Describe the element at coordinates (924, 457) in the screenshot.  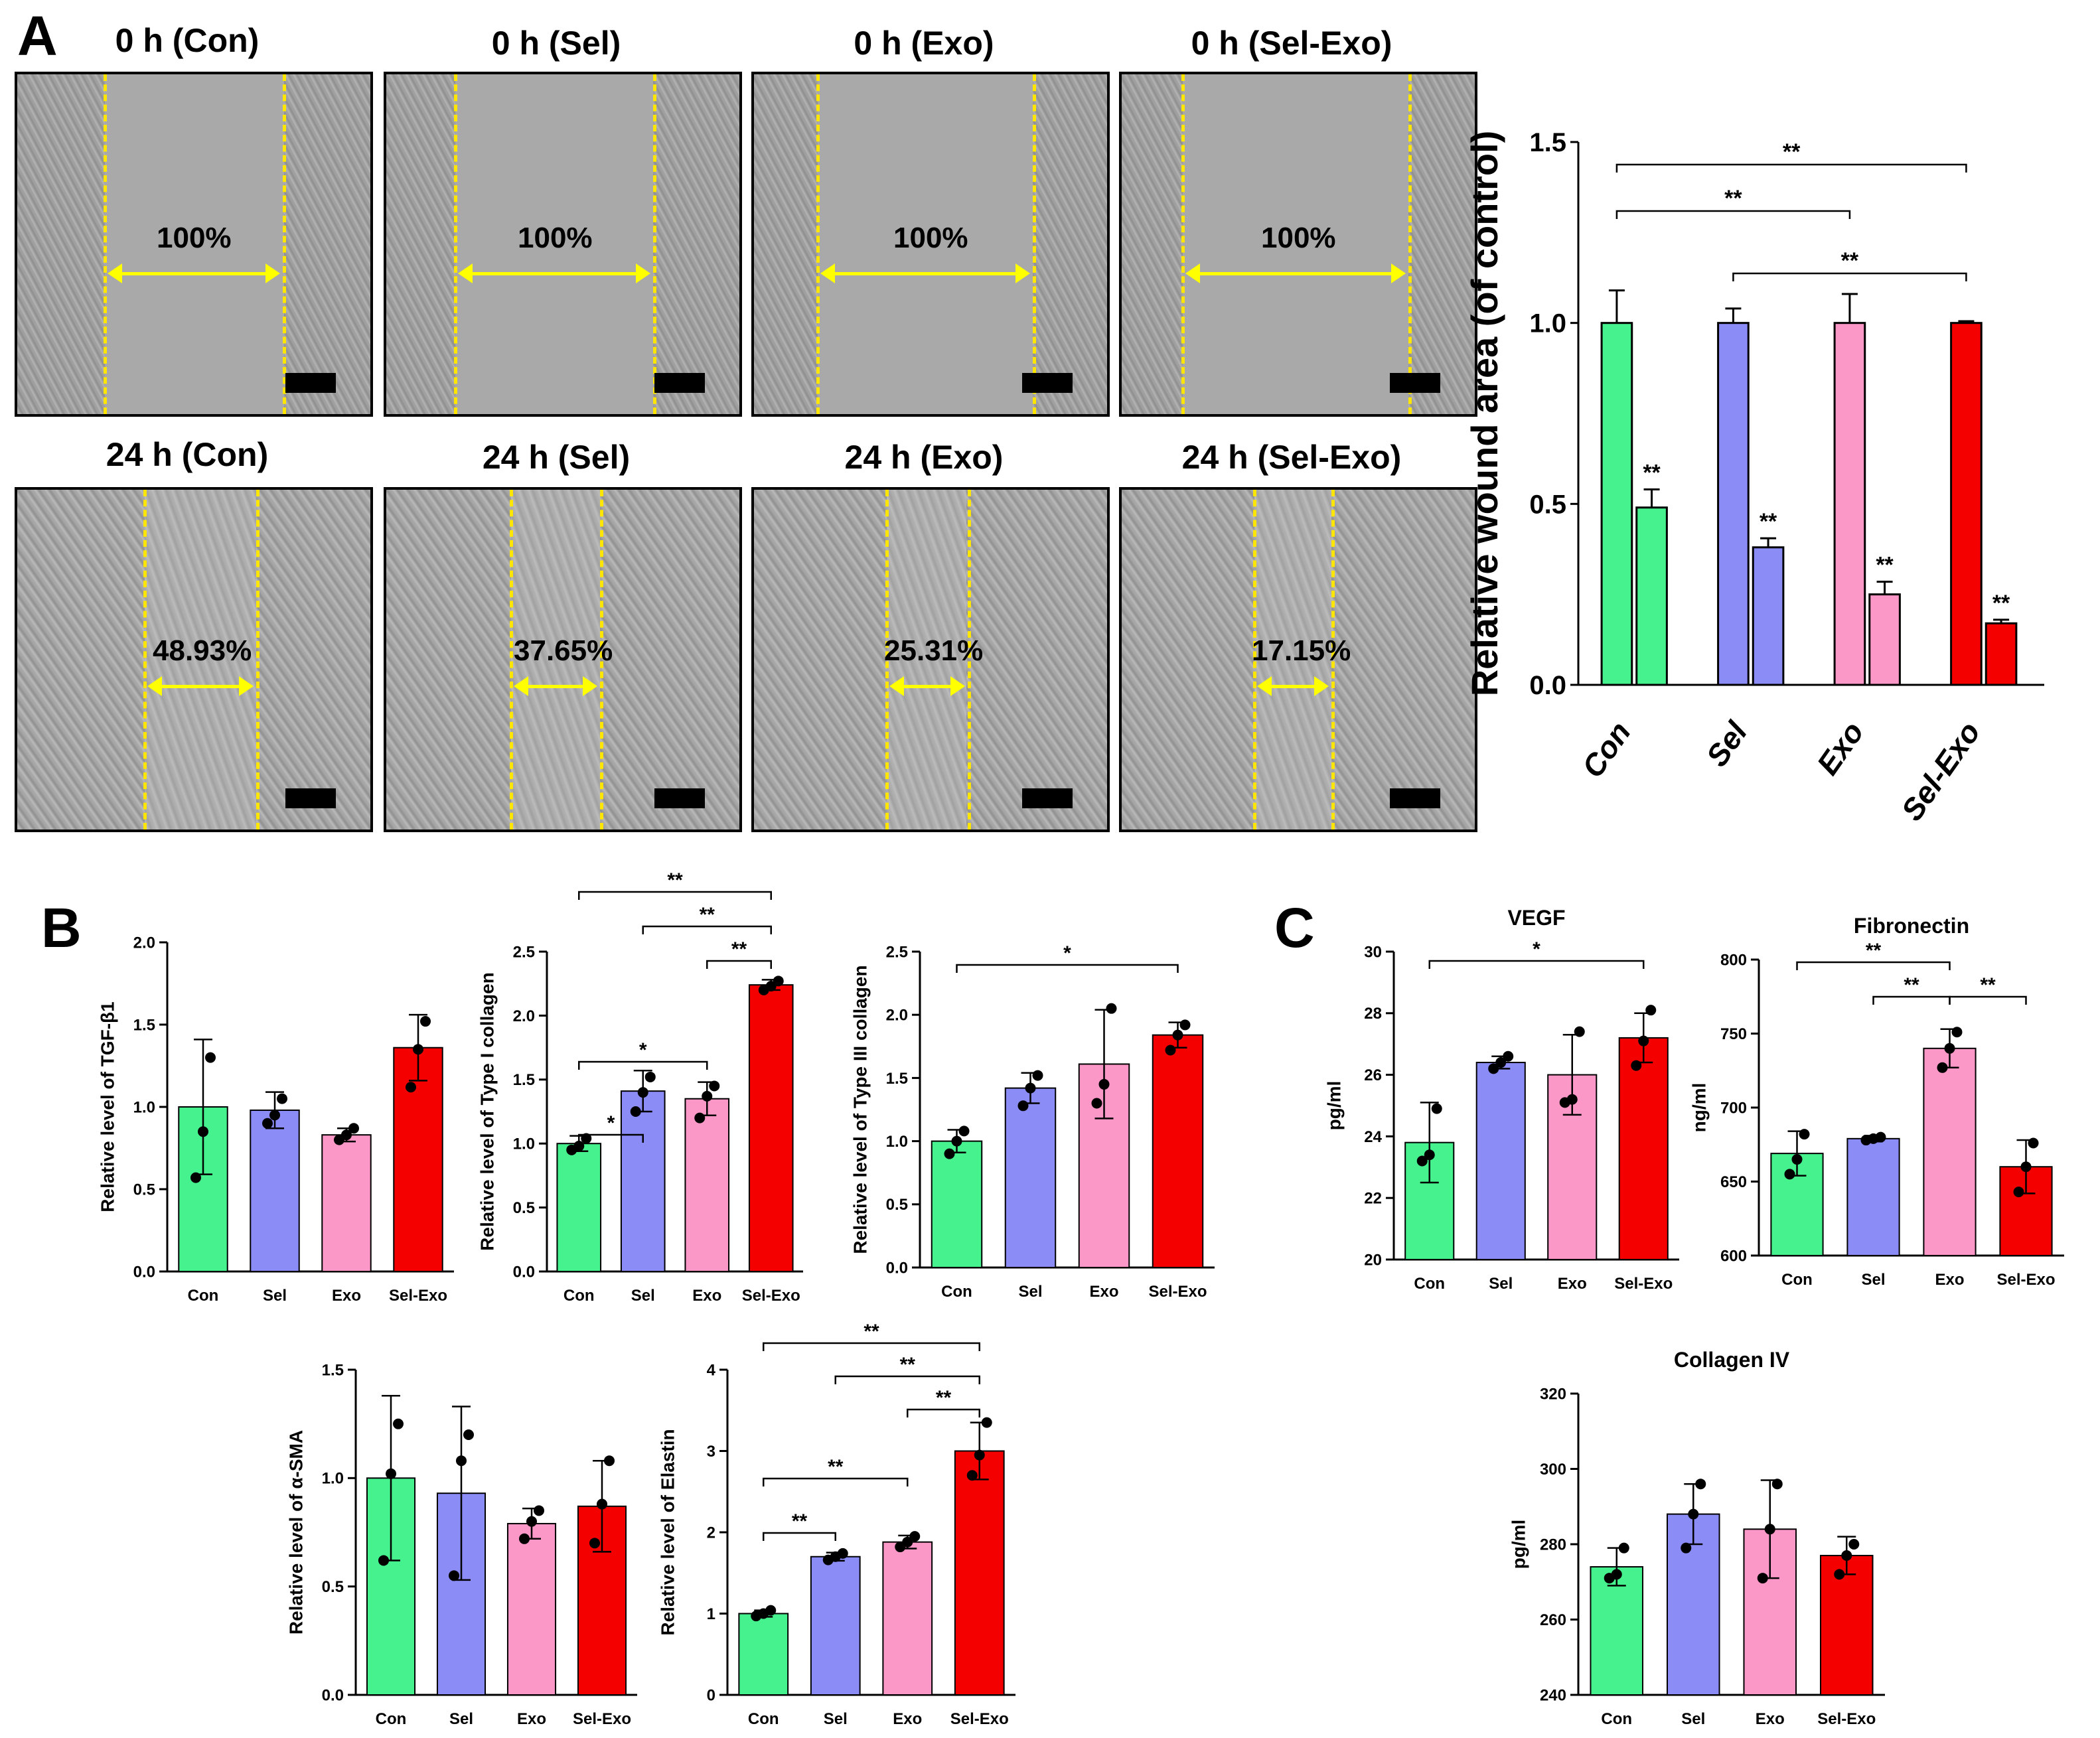
I see `micrograph-title: 24 h (Exo)` at that location.